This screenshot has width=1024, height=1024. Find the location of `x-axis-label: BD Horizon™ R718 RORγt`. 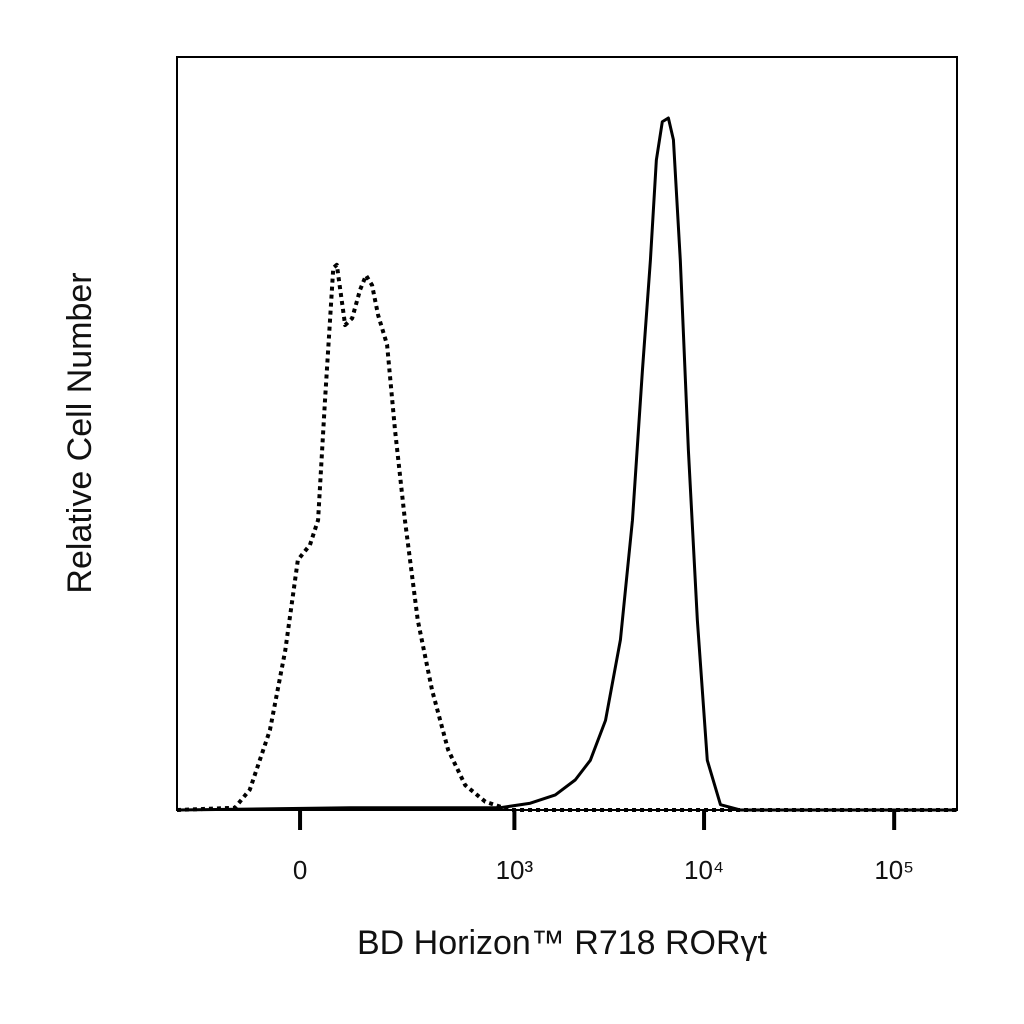

x-axis-label: BD Horizon™ R718 RORγt is located at coordinates (562, 943).